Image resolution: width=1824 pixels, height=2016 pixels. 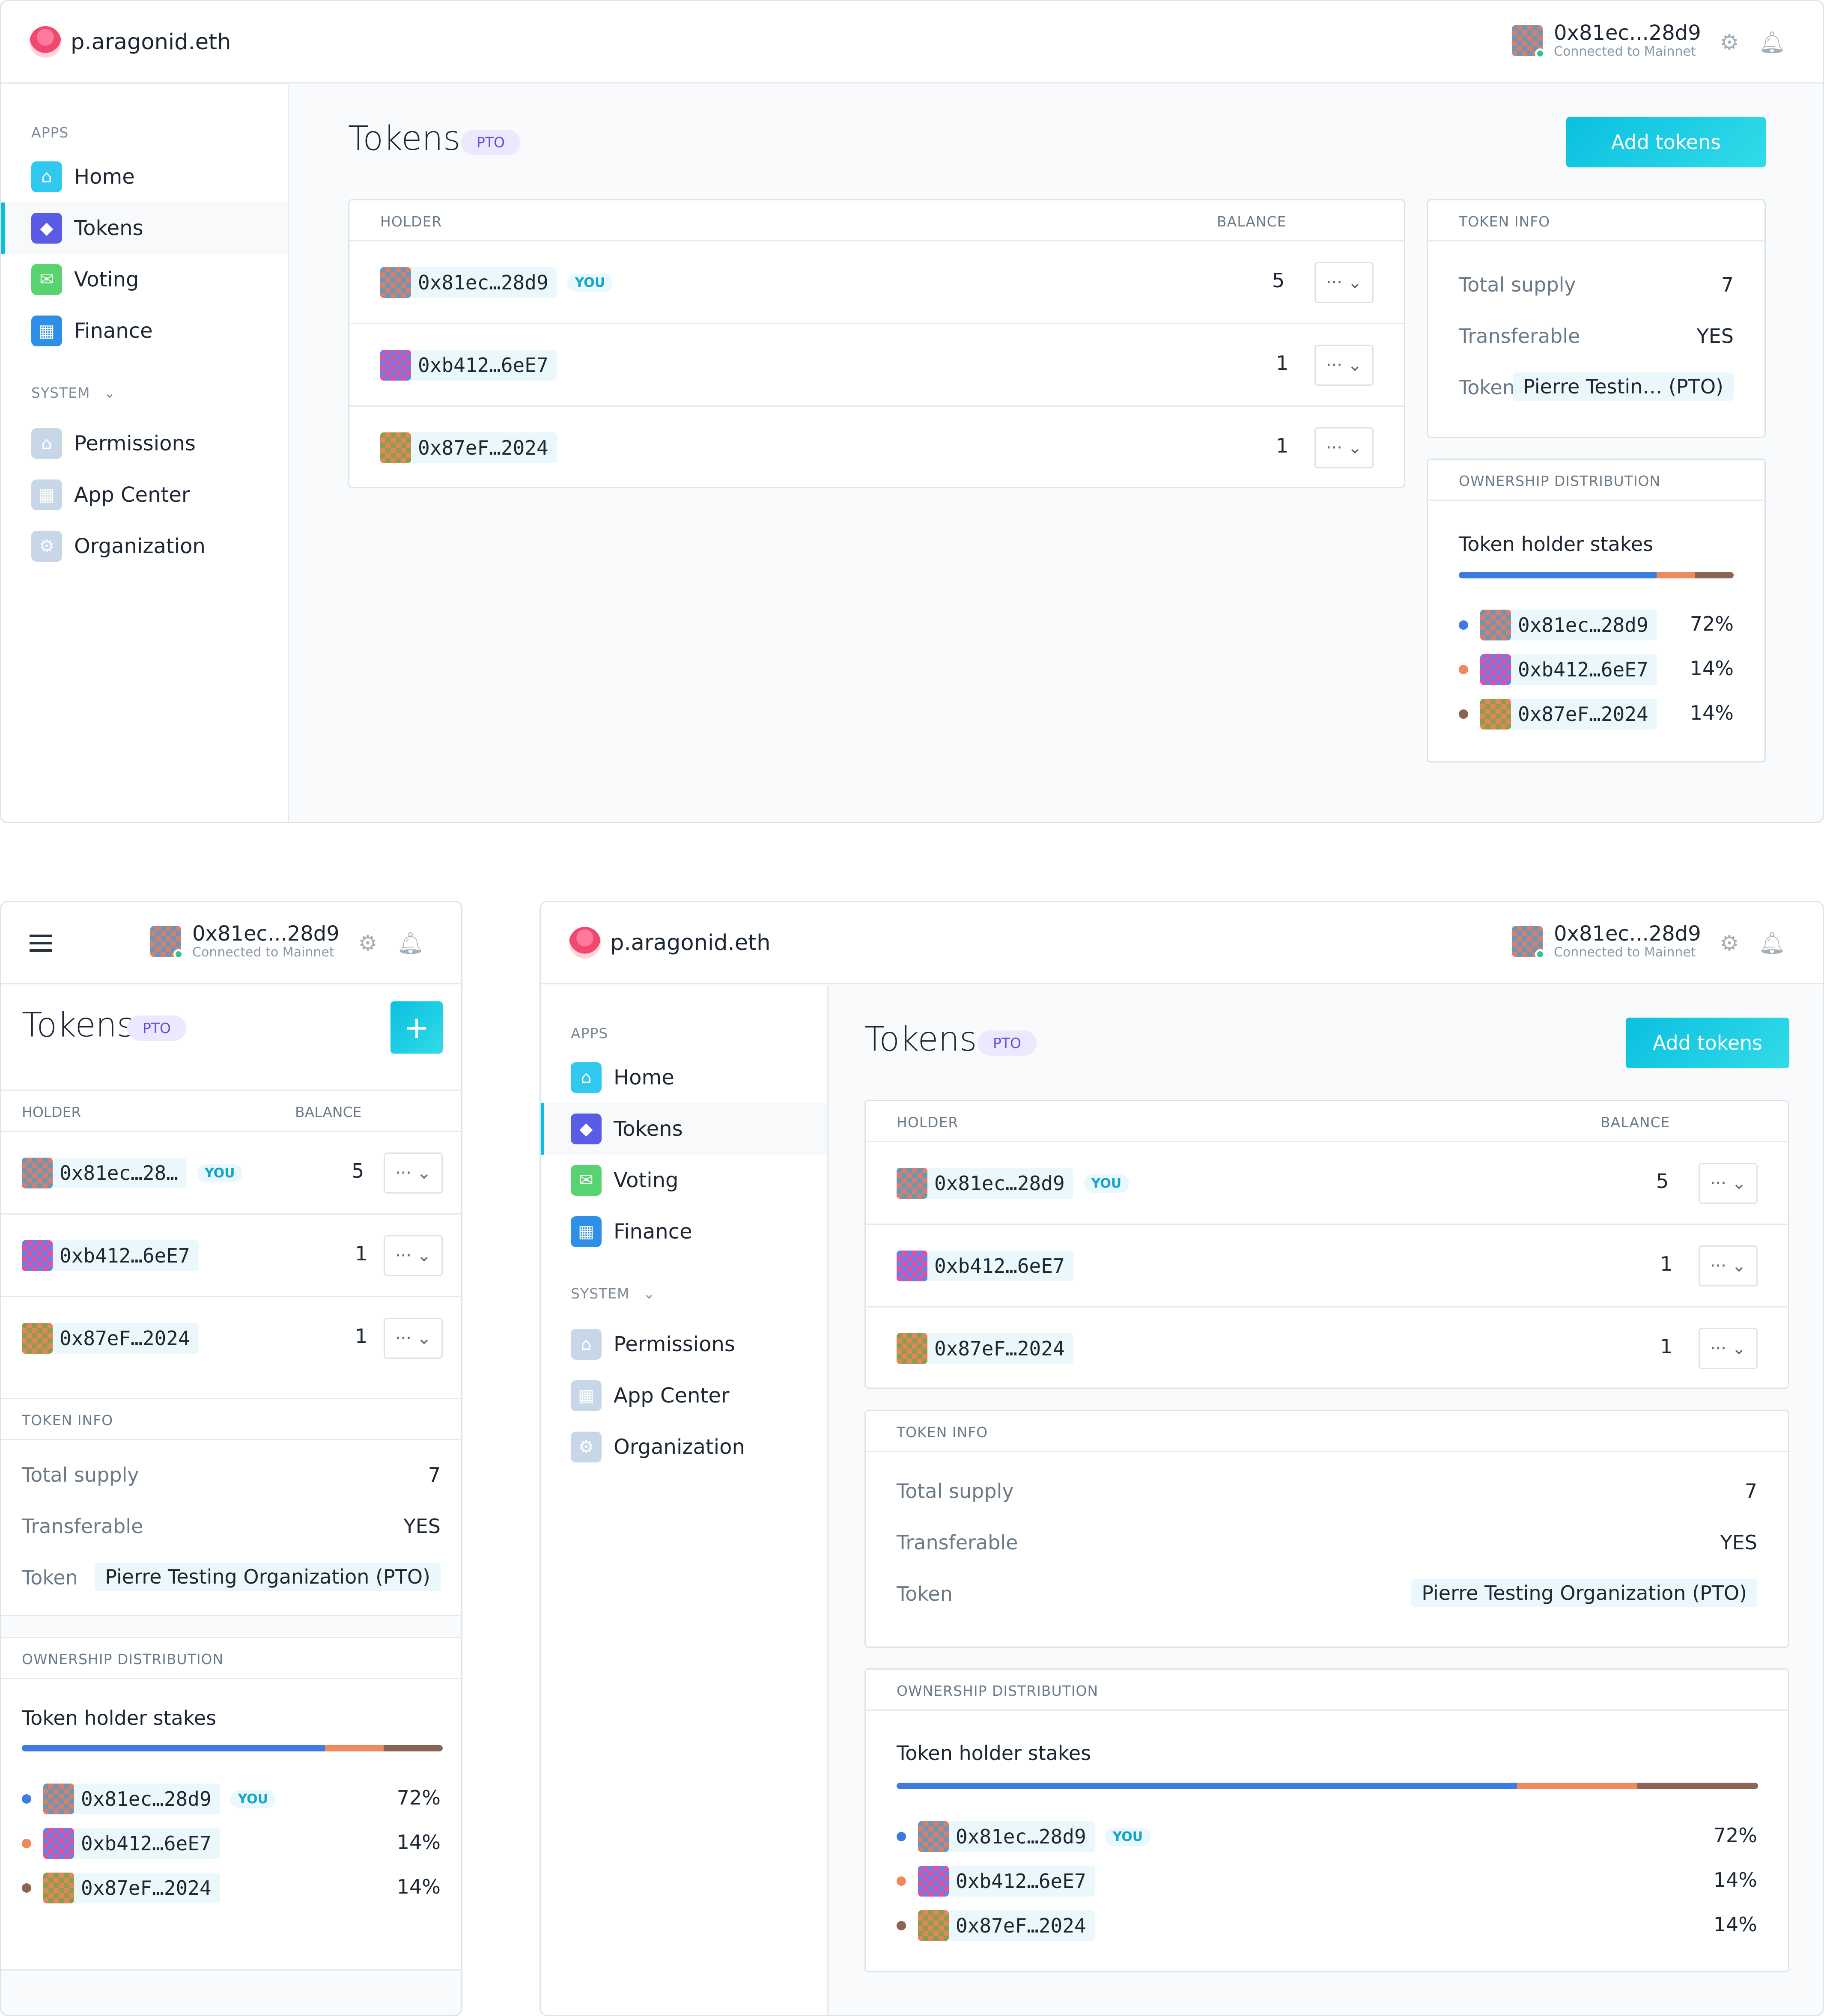 I want to click on ownership-title: OWNERSHIP DISTRIBUTION, so click(x=123, y=1659).